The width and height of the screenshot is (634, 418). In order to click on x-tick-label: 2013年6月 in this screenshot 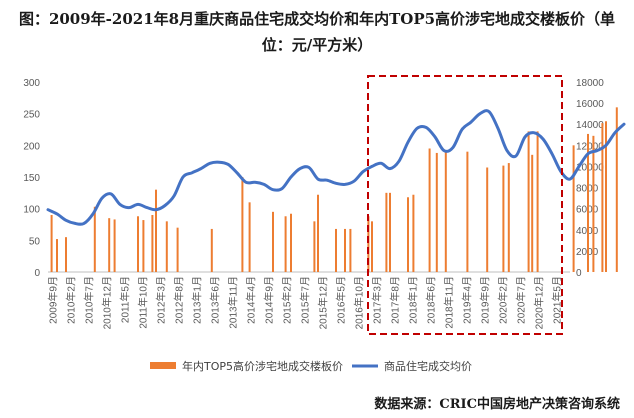, I will do `click(214, 300)`.